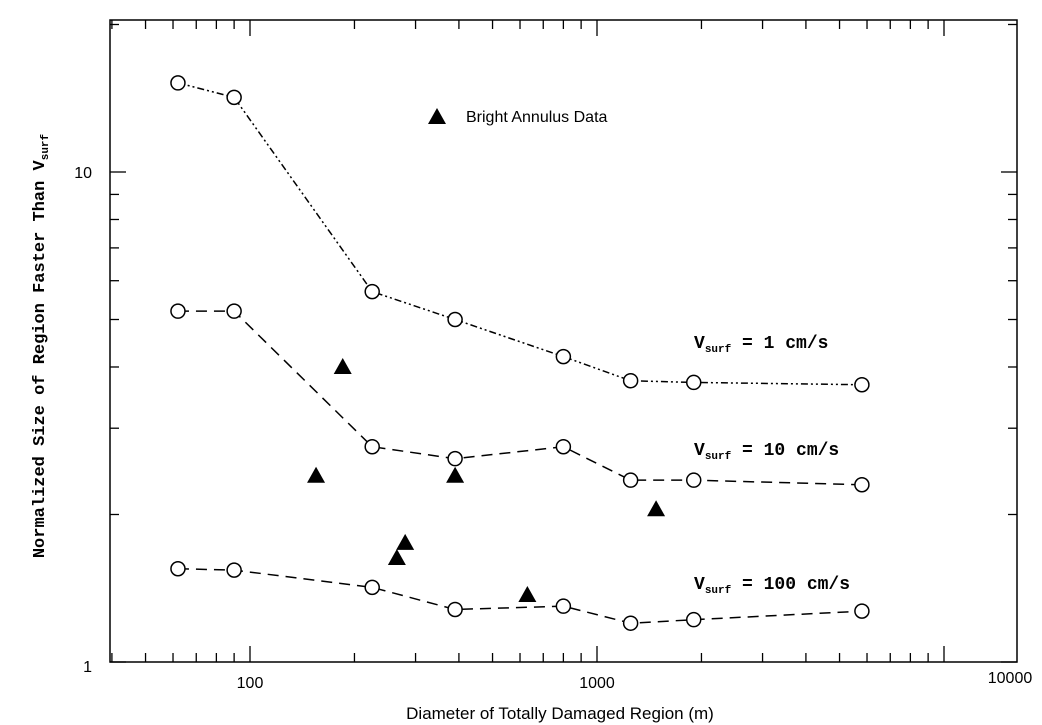 This screenshot has height=725, width=1042. Describe the element at coordinates (46, 146) in the screenshot. I see `y-axis-label-sub: surf` at that location.